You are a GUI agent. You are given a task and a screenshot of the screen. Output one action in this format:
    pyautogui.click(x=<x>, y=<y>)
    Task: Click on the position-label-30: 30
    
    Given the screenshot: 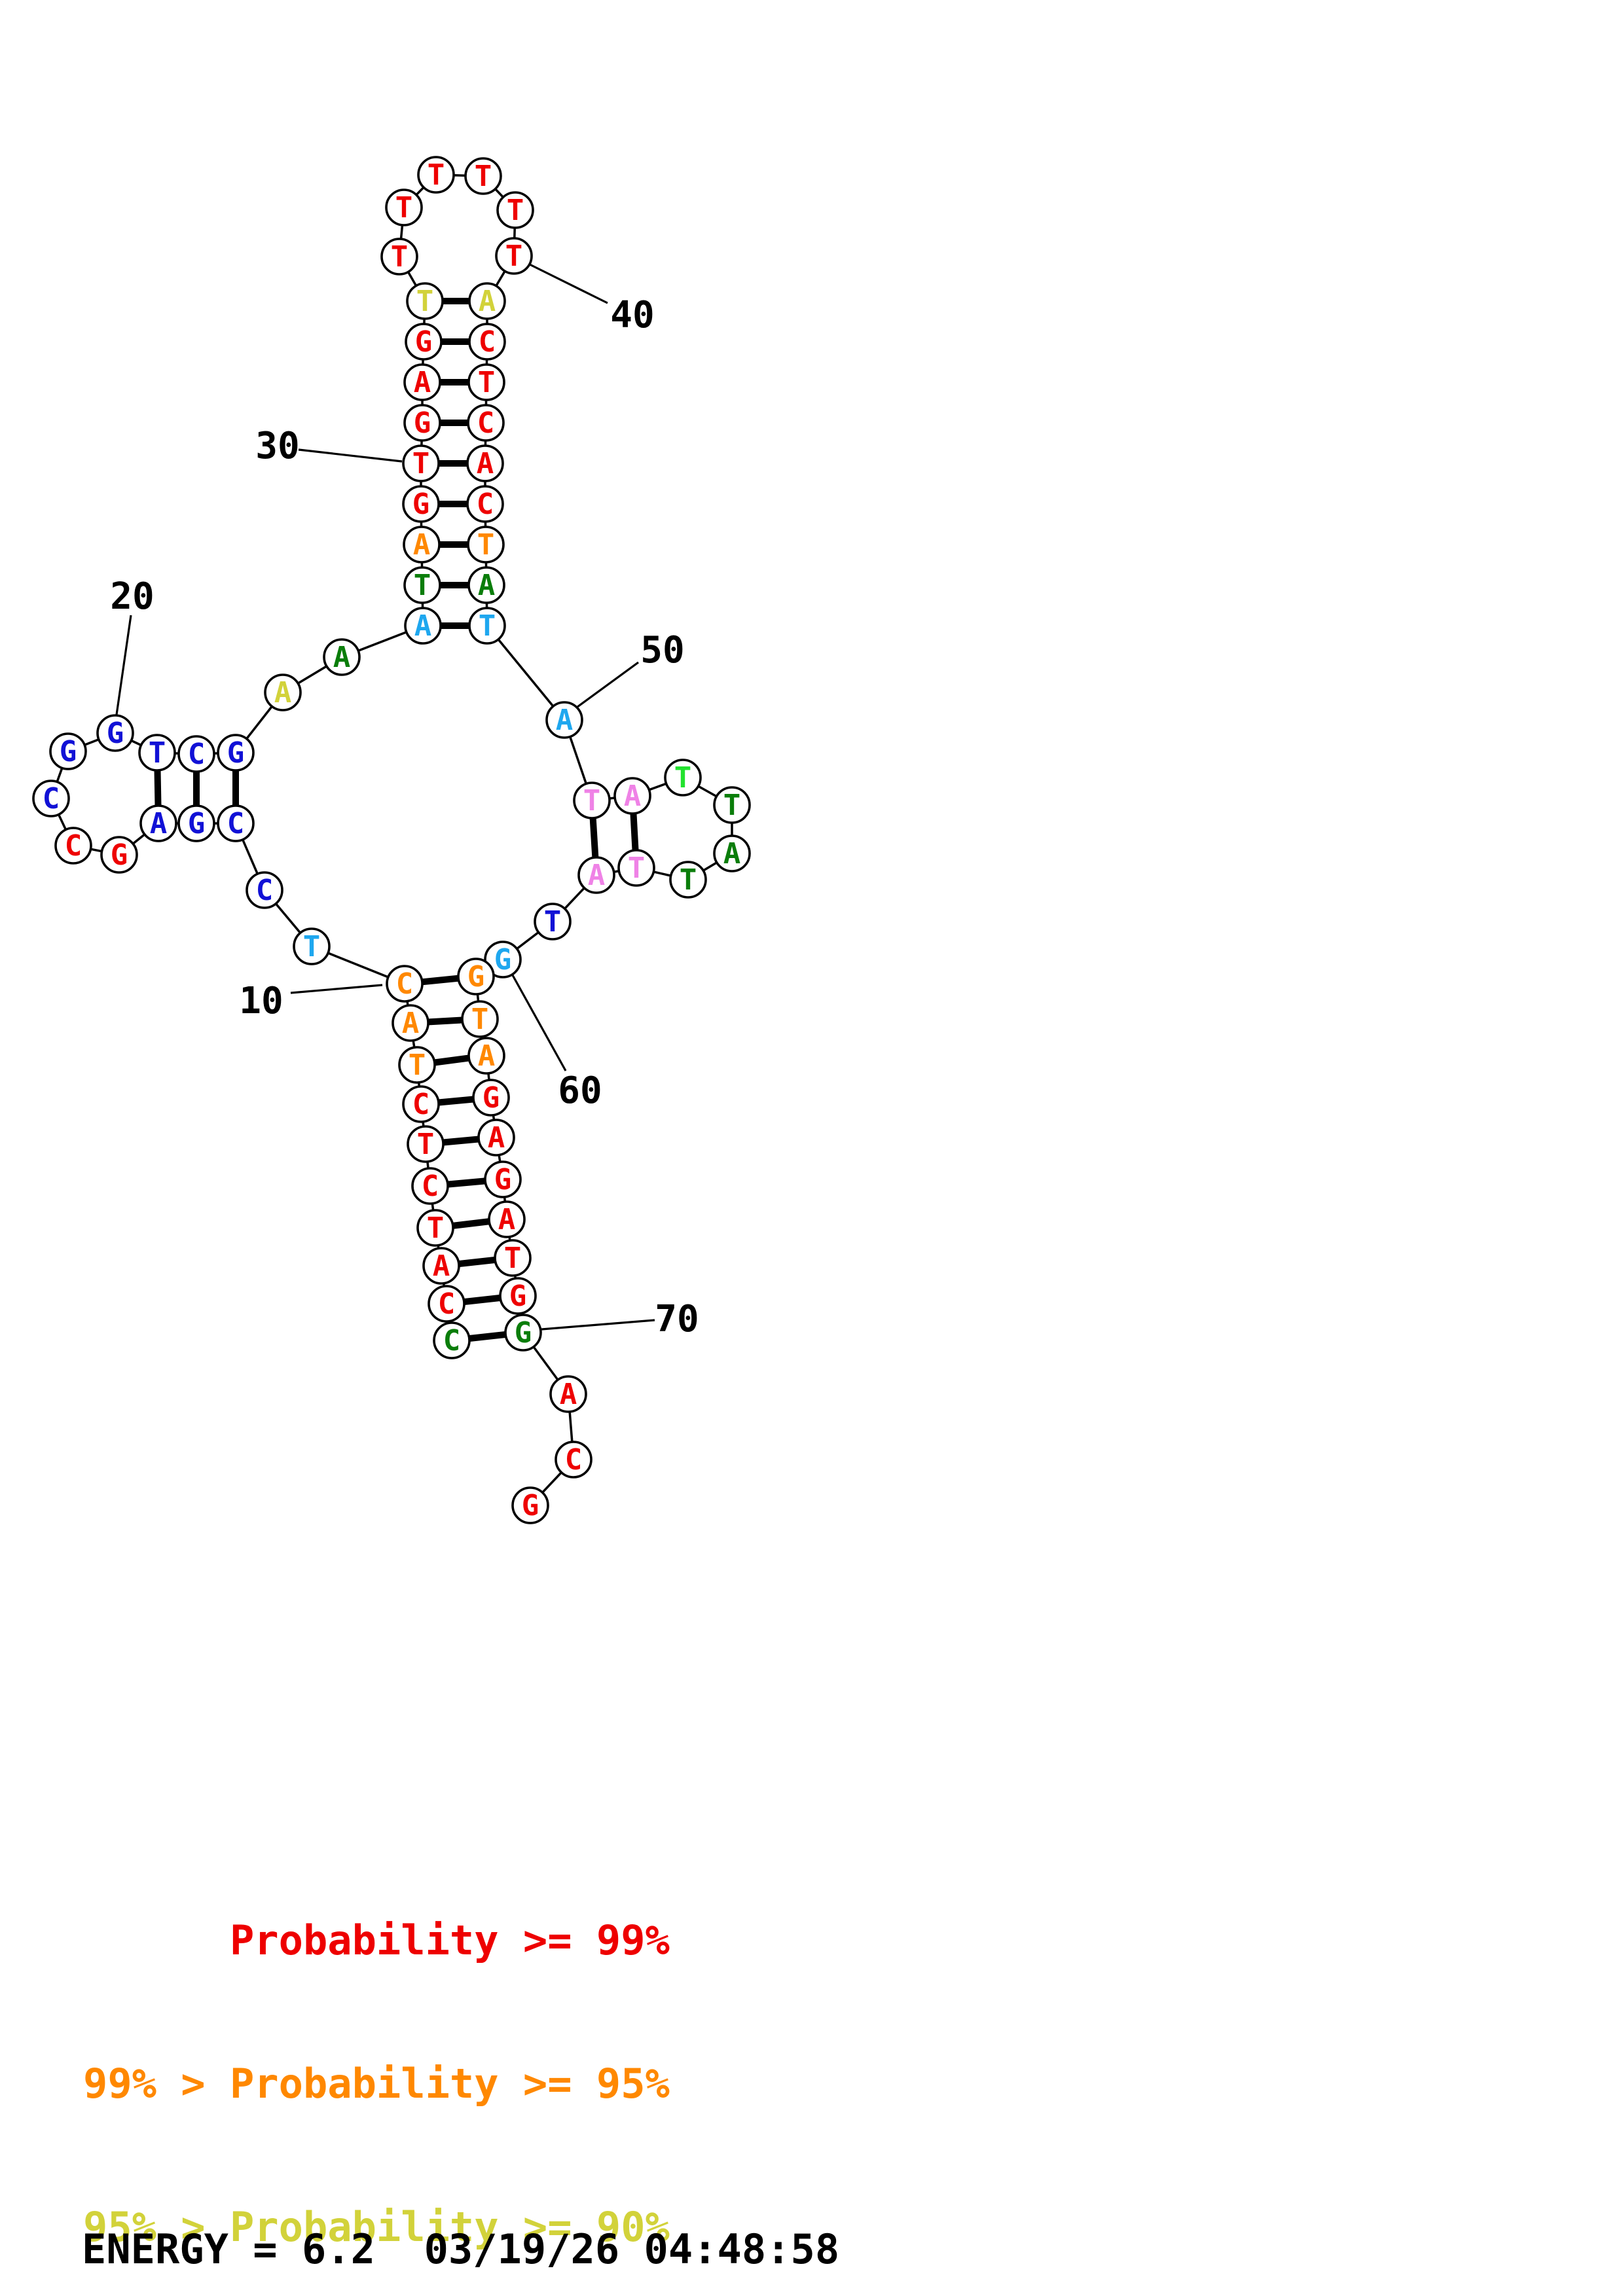 What is the action you would take?
    pyautogui.click(x=277, y=446)
    